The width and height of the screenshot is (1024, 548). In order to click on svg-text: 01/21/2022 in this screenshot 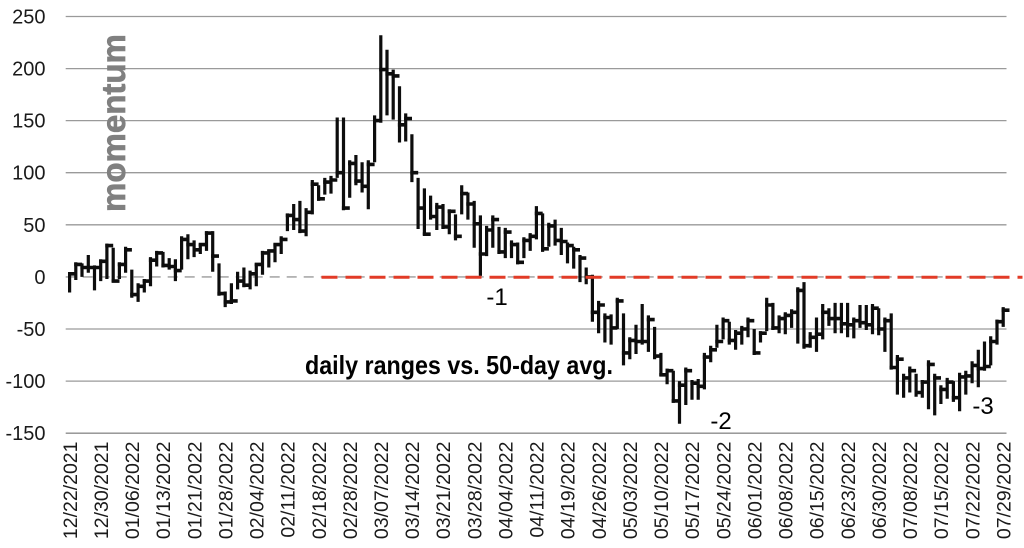, I will do `click(195, 491)`.